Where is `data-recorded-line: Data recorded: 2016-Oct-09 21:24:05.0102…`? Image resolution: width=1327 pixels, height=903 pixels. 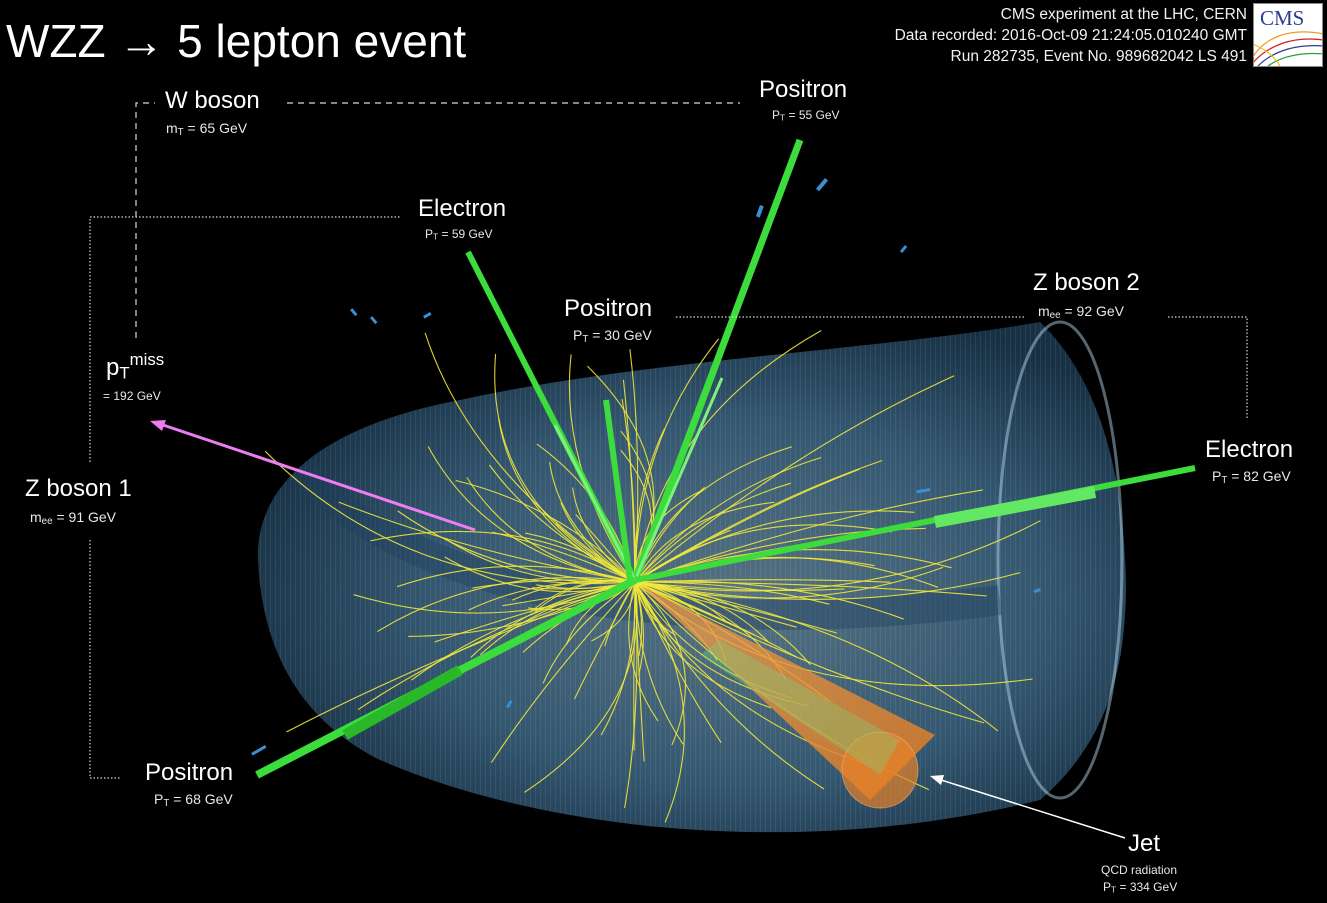
data-recorded-line: Data recorded: 2016-Oct-09 21:24:05.0102… is located at coordinates (1070, 35).